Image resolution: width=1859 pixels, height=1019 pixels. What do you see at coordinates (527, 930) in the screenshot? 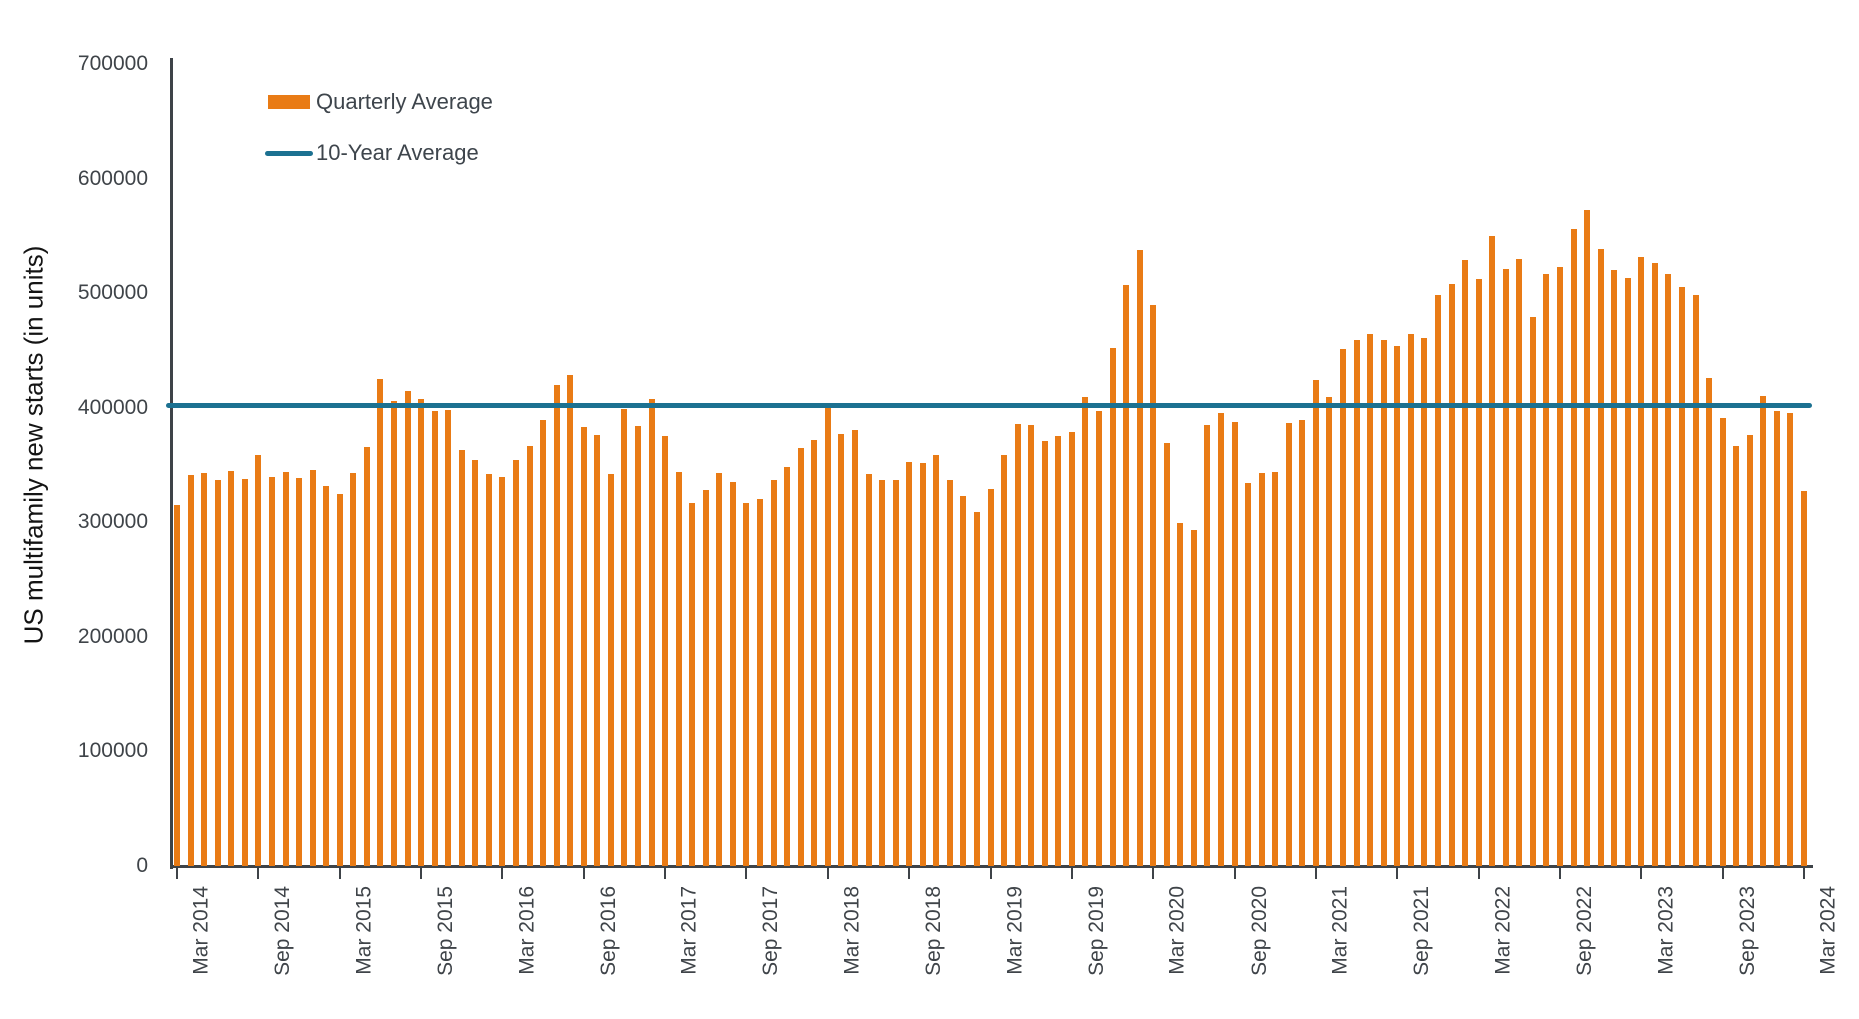
I see `x-tick-label: Mar 2016` at bounding box center [527, 930].